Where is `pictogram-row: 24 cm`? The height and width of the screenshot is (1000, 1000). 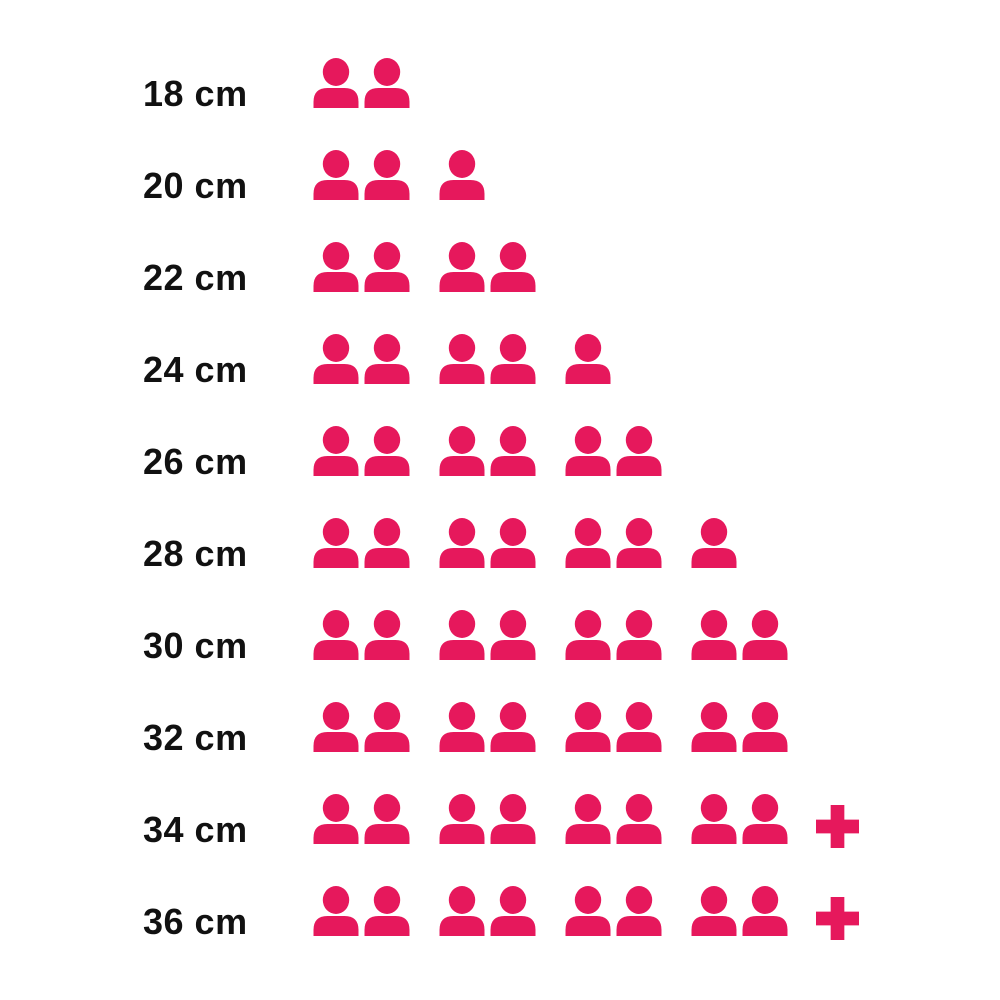 pictogram-row: 24 cm is located at coordinates (500, 359).